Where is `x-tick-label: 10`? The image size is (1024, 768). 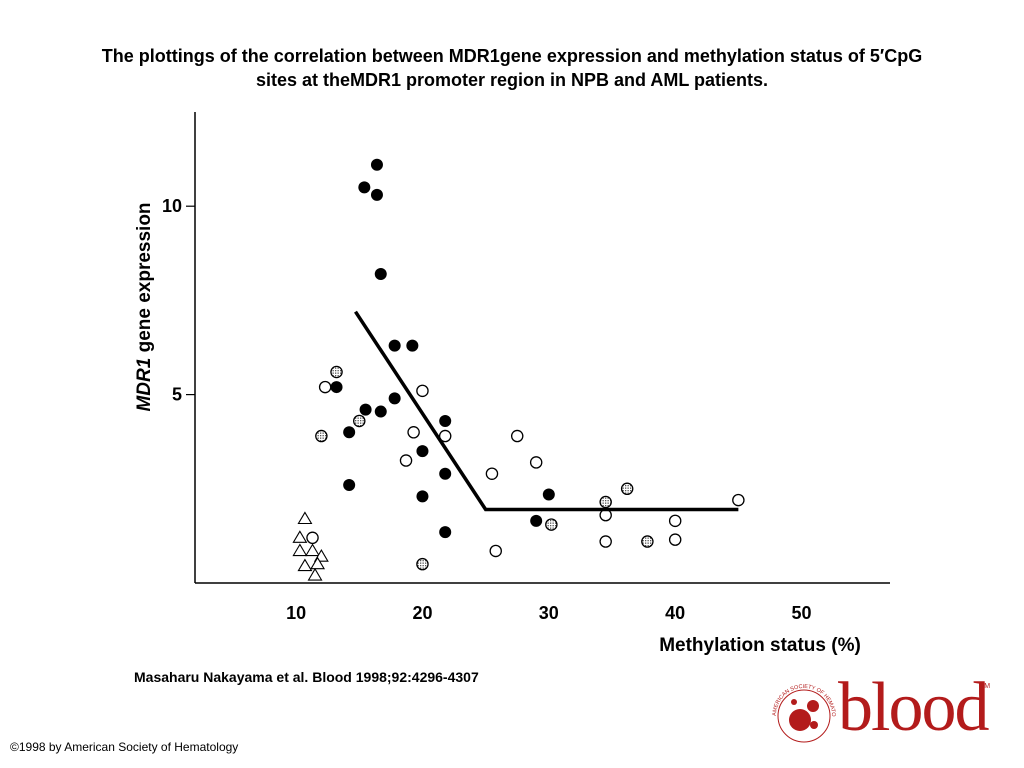
x-tick-label: 10 is located at coordinates (296, 613).